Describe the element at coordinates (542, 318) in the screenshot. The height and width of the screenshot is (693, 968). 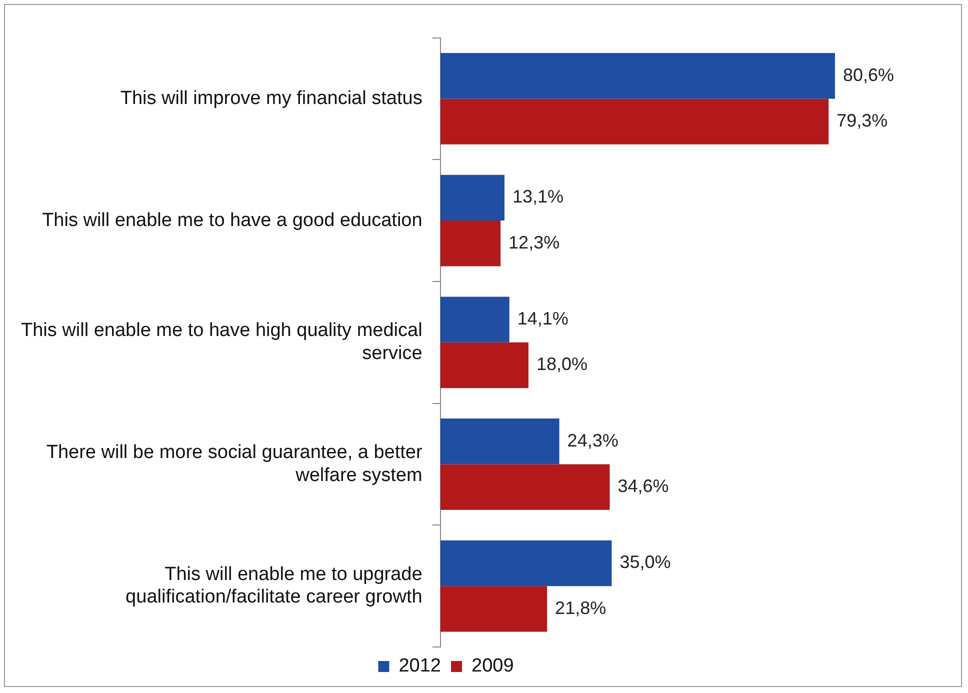
I see `data-label: 14,1%` at that location.